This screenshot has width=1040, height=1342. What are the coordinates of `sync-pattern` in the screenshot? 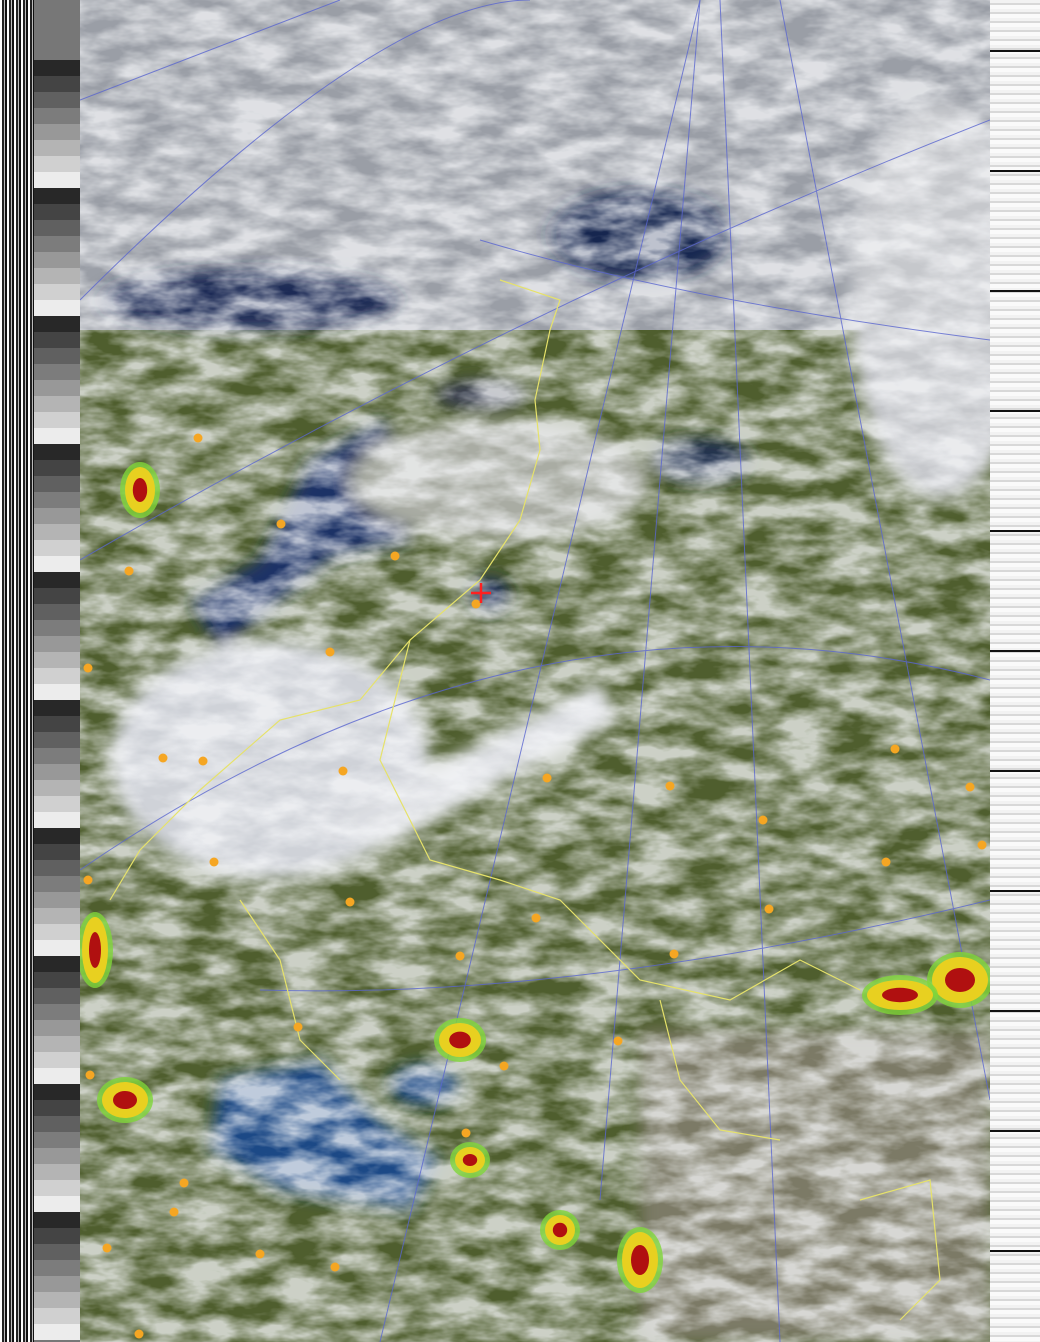 It's located at (17, 671).